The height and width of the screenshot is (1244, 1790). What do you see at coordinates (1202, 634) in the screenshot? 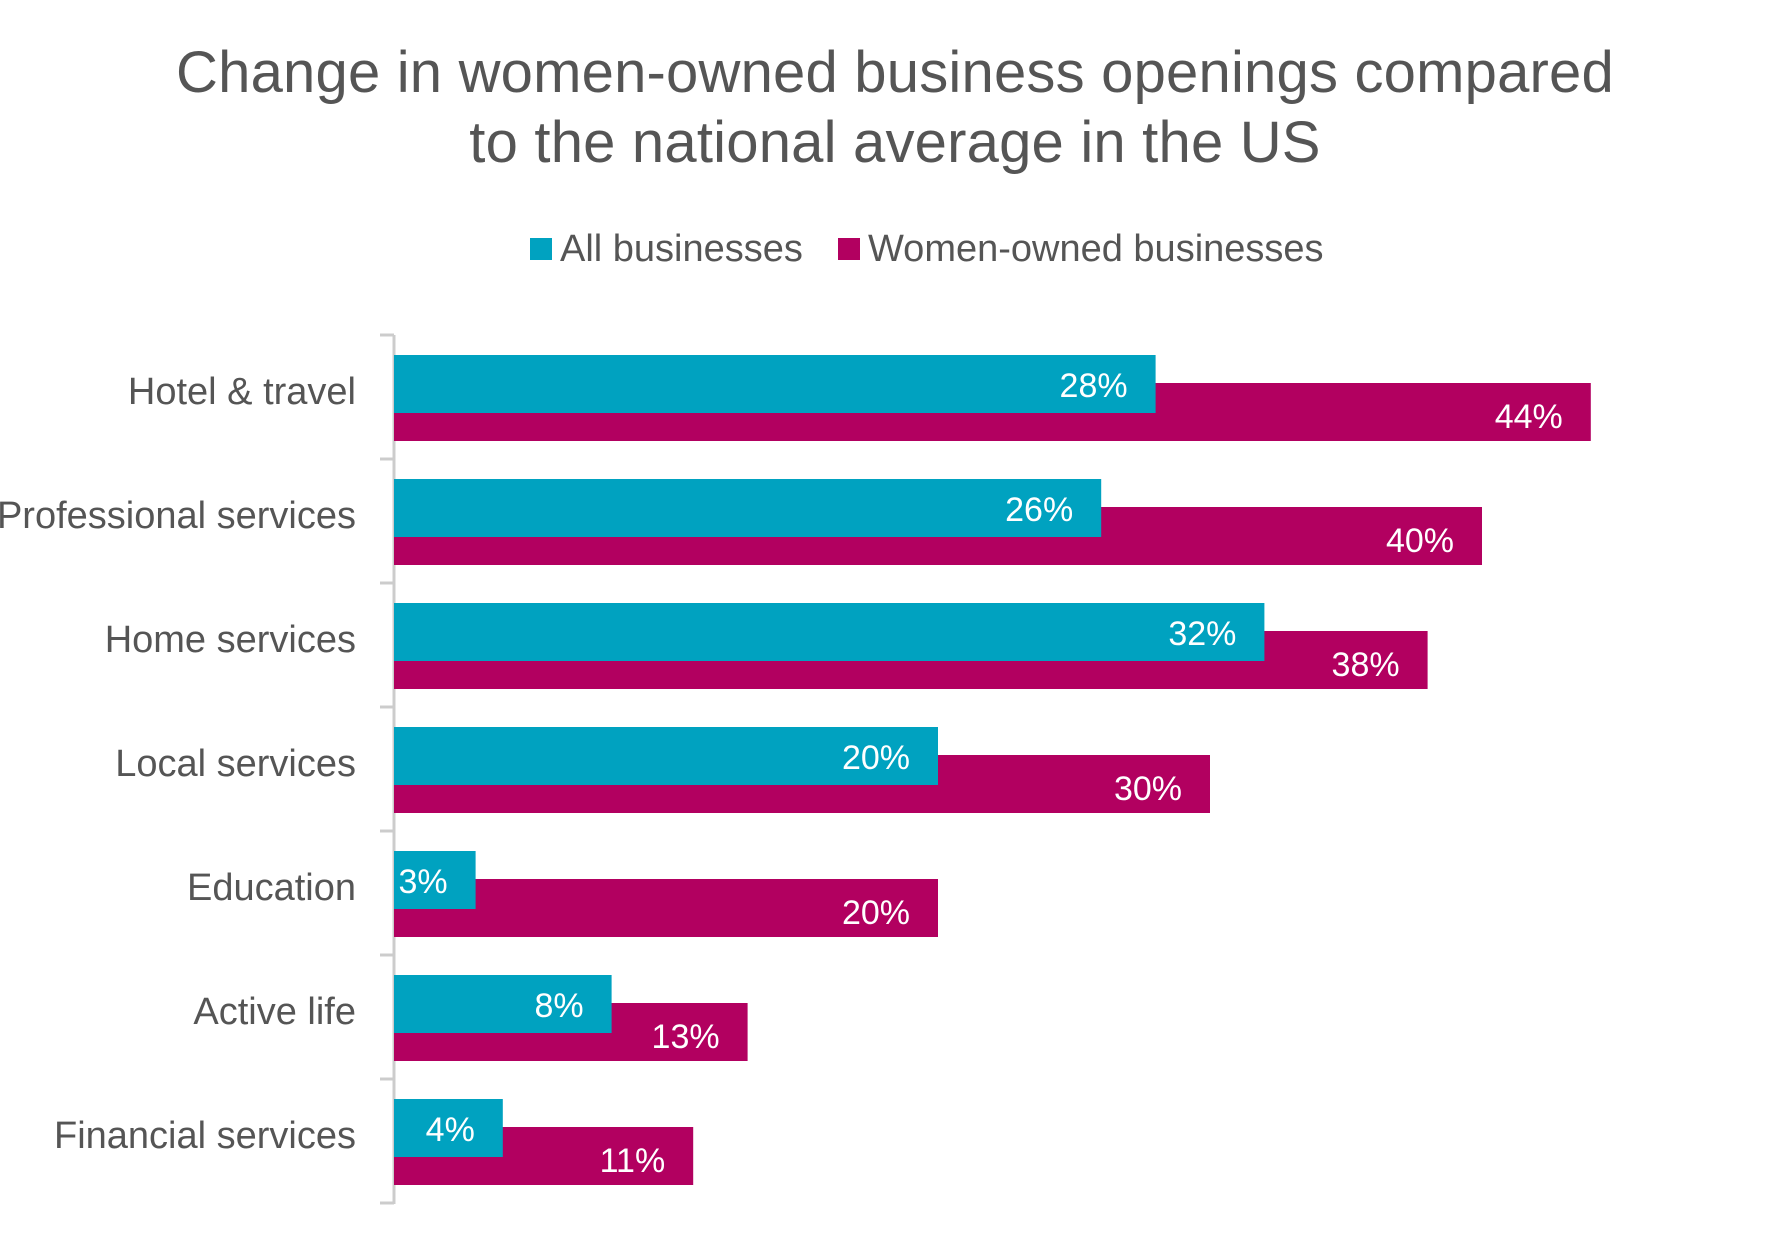
I see `data-label-all-3: 32%` at bounding box center [1202, 634].